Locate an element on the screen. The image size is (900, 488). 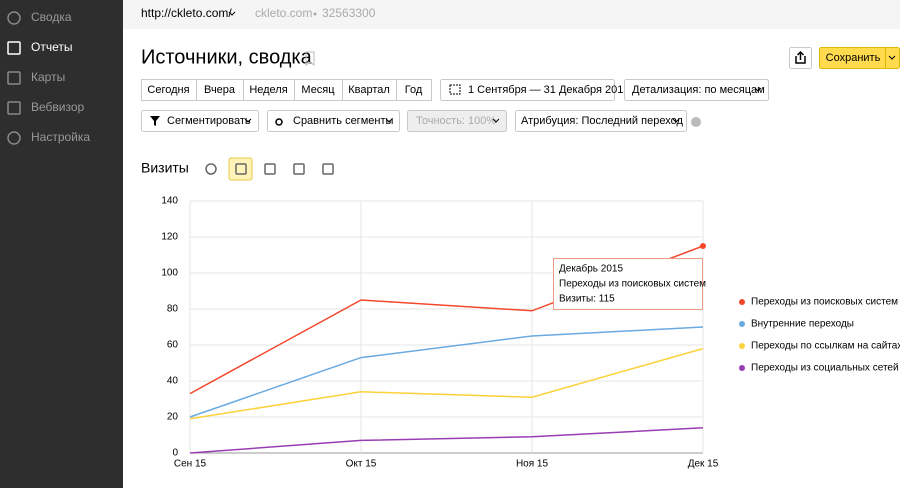
y-tick-label: 100 is located at coordinates (169, 273).